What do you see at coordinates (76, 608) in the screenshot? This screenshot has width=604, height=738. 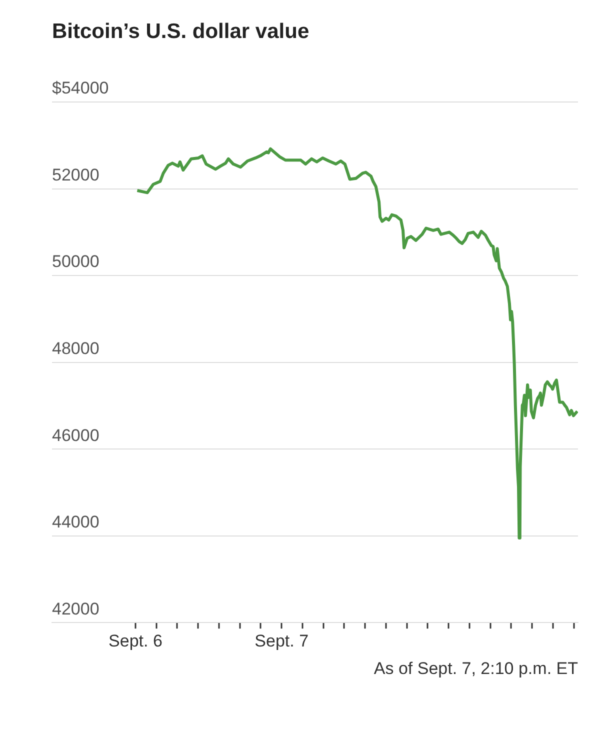 I see `y-tick-label: 42000` at bounding box center [76, 608].